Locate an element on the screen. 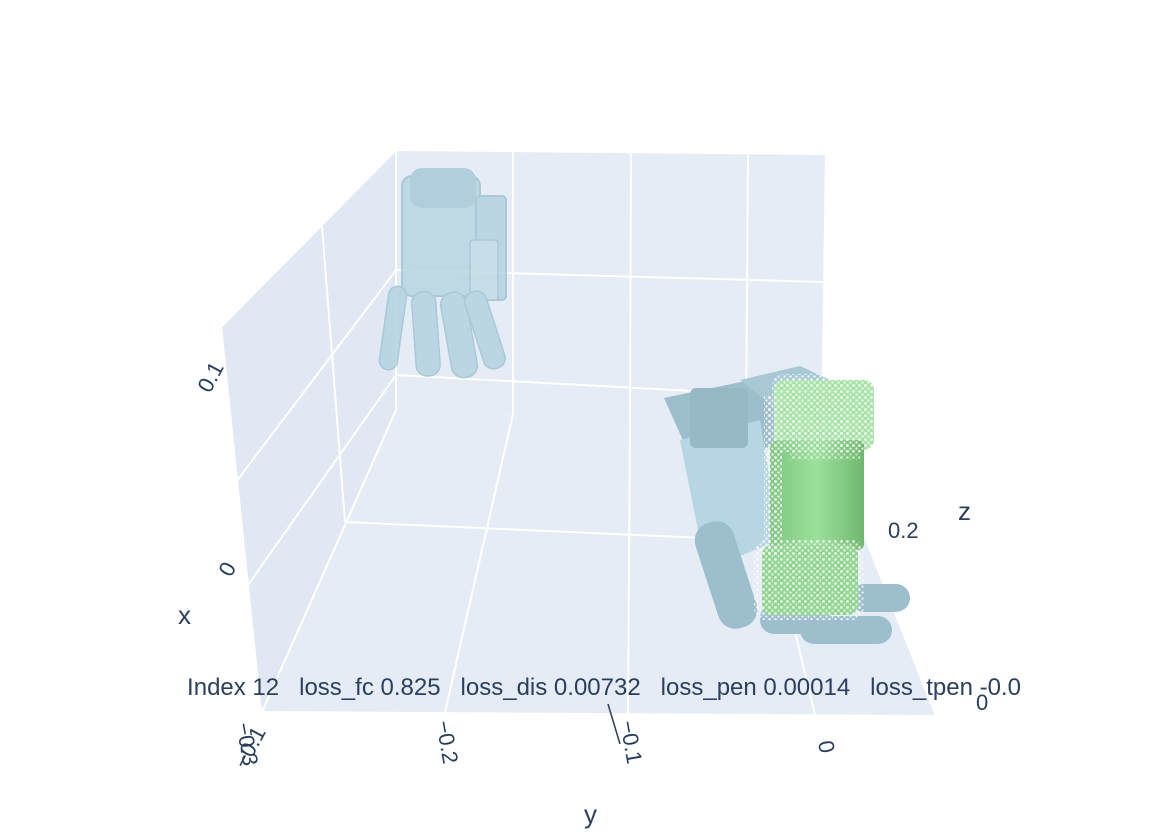  y-tick-label: −0.2 is located at coordinates (447, 742).